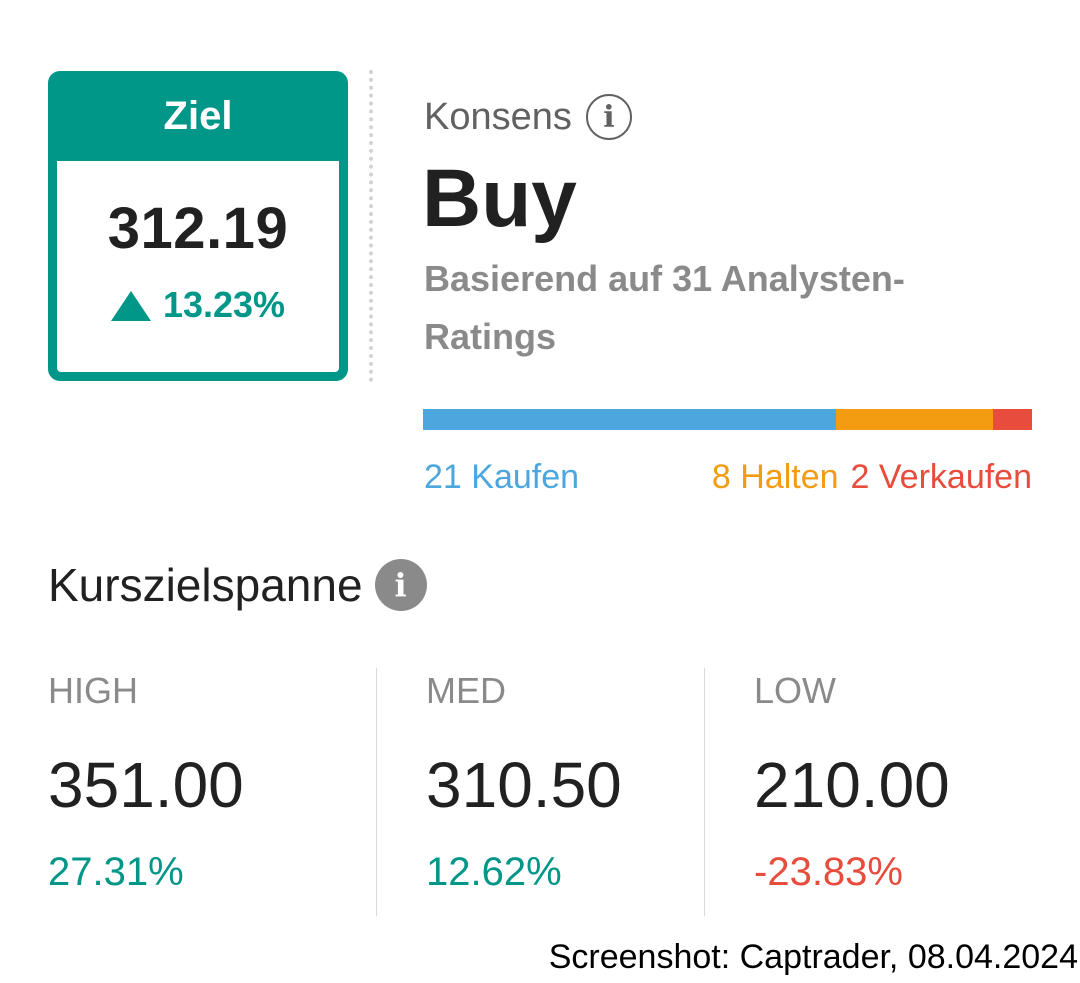  I want to click on rating-label-hold: 8 Halten, so click(775, 477).